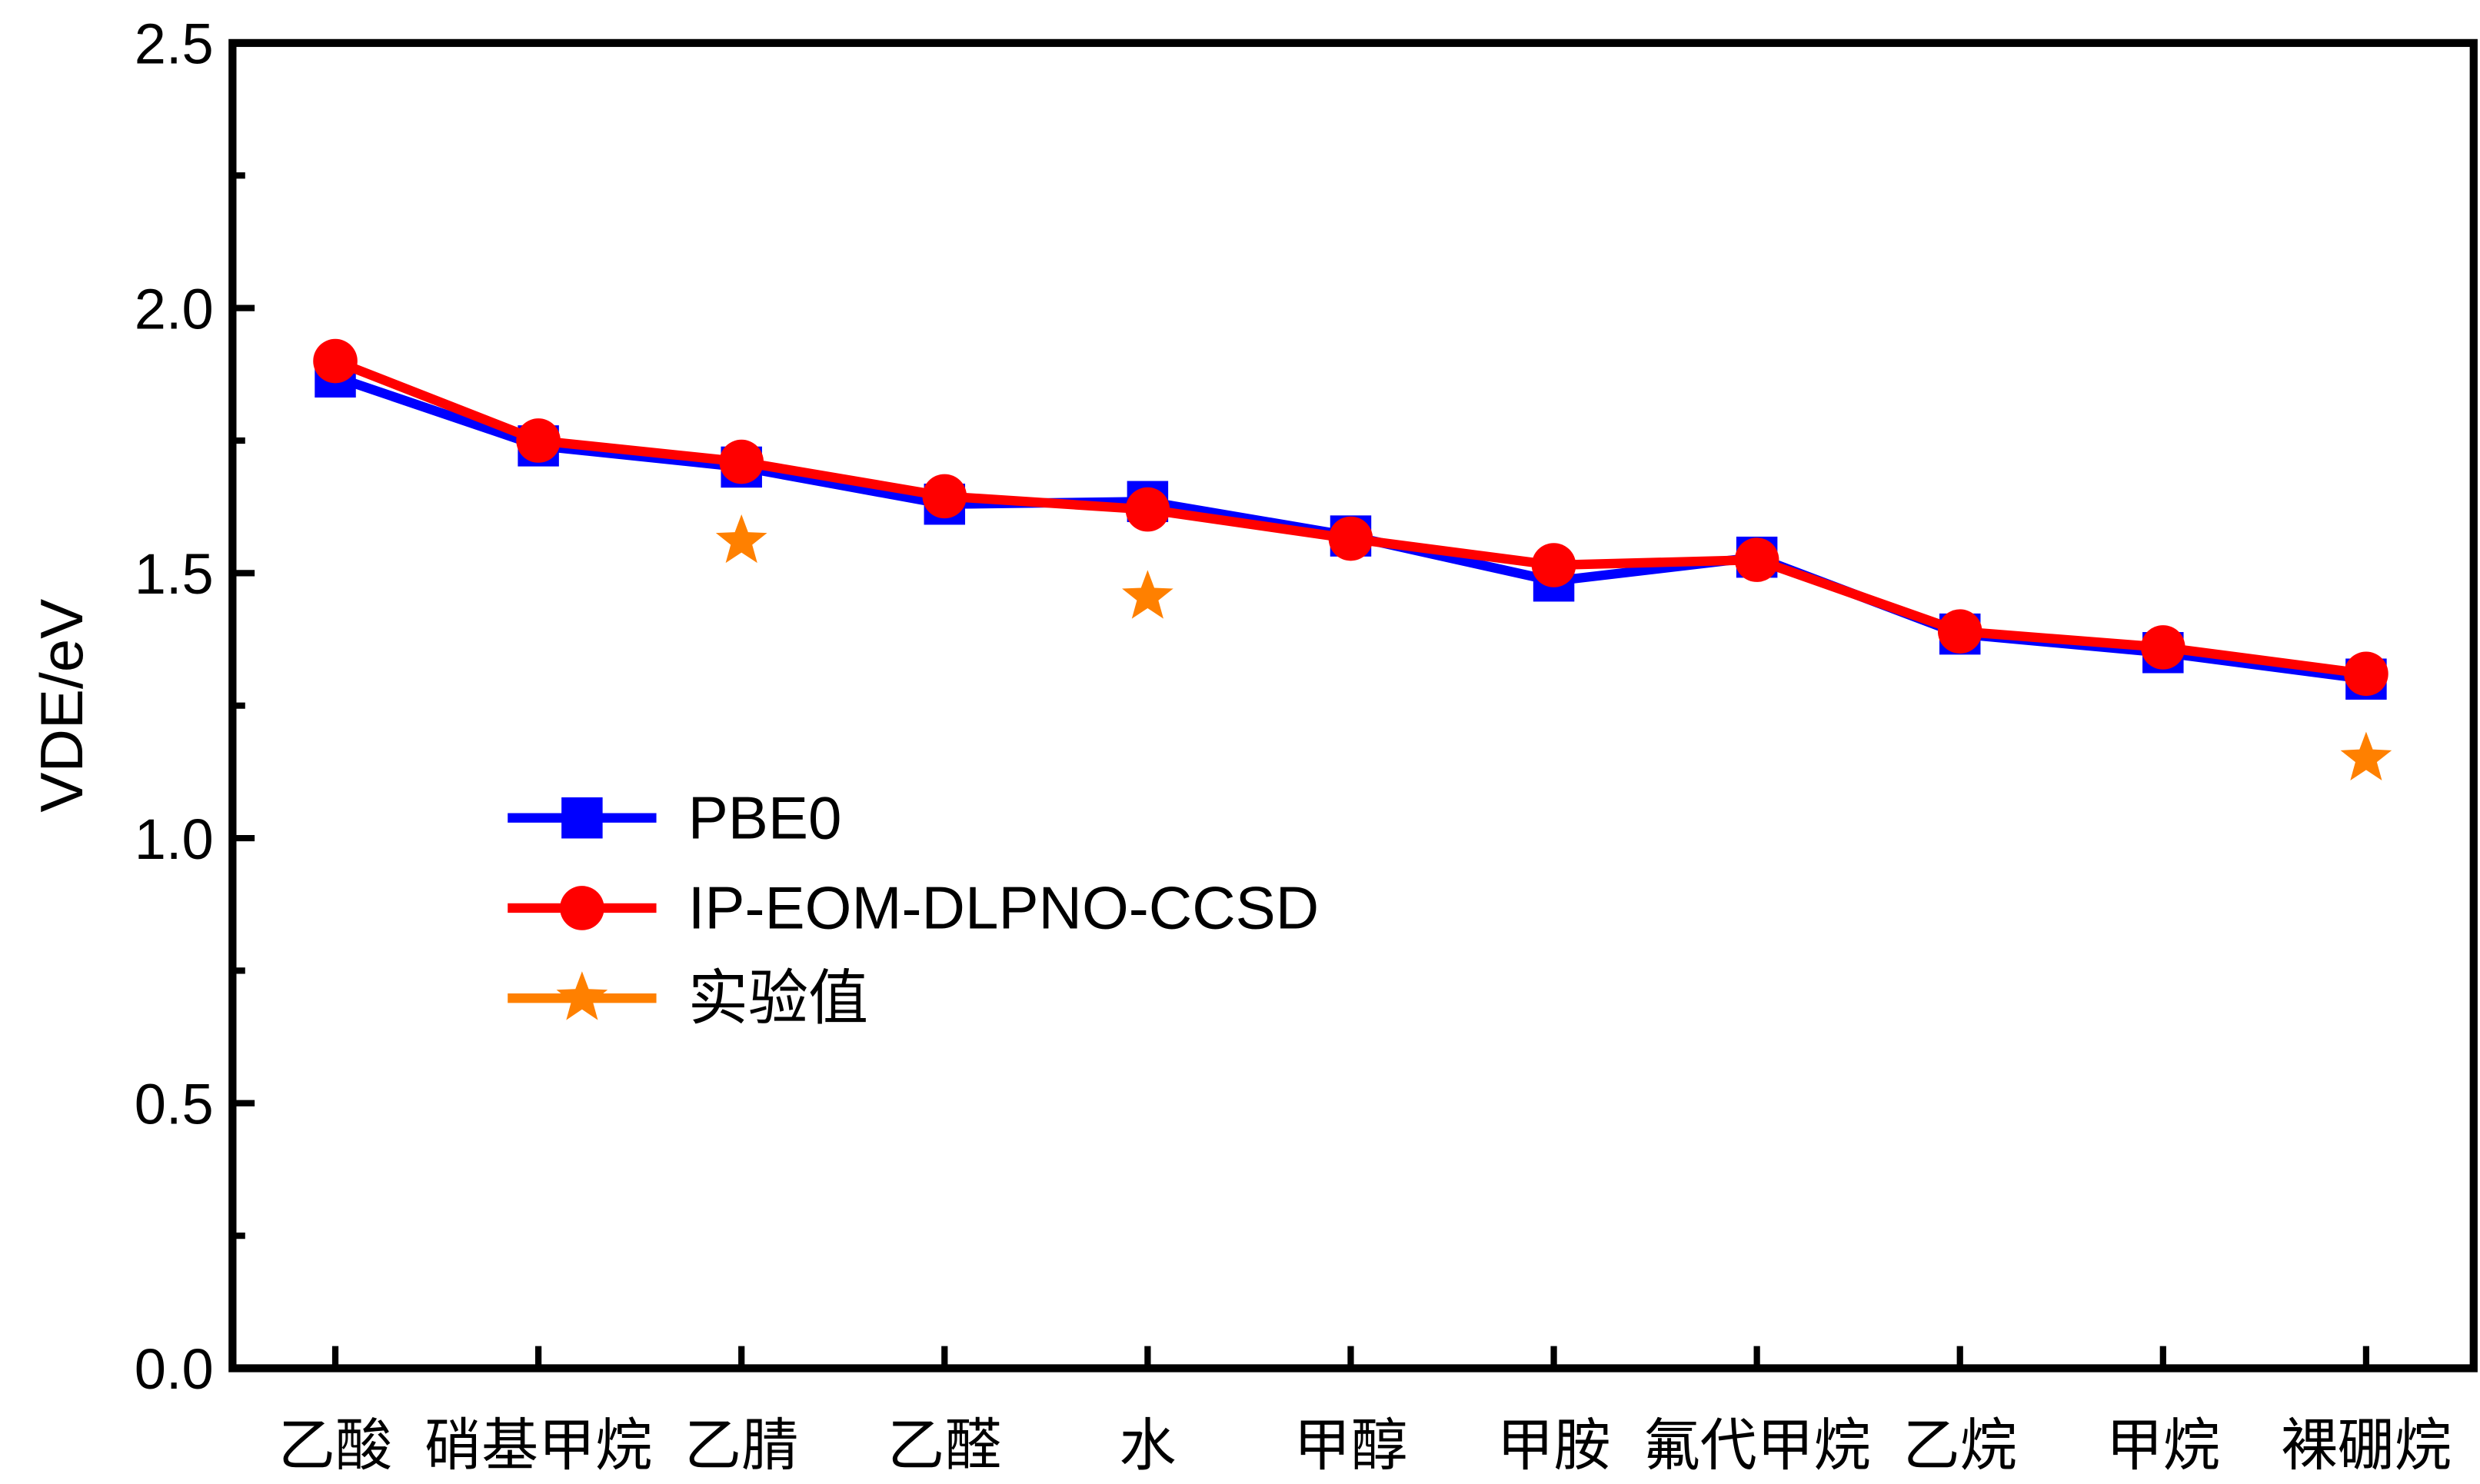 This screenshot has width=2480, height=1484. What do you see at coordinates (174, 1105) in the screenshot?
I see `y-tick-label: 0.5` at bounding box center [174, 1105].